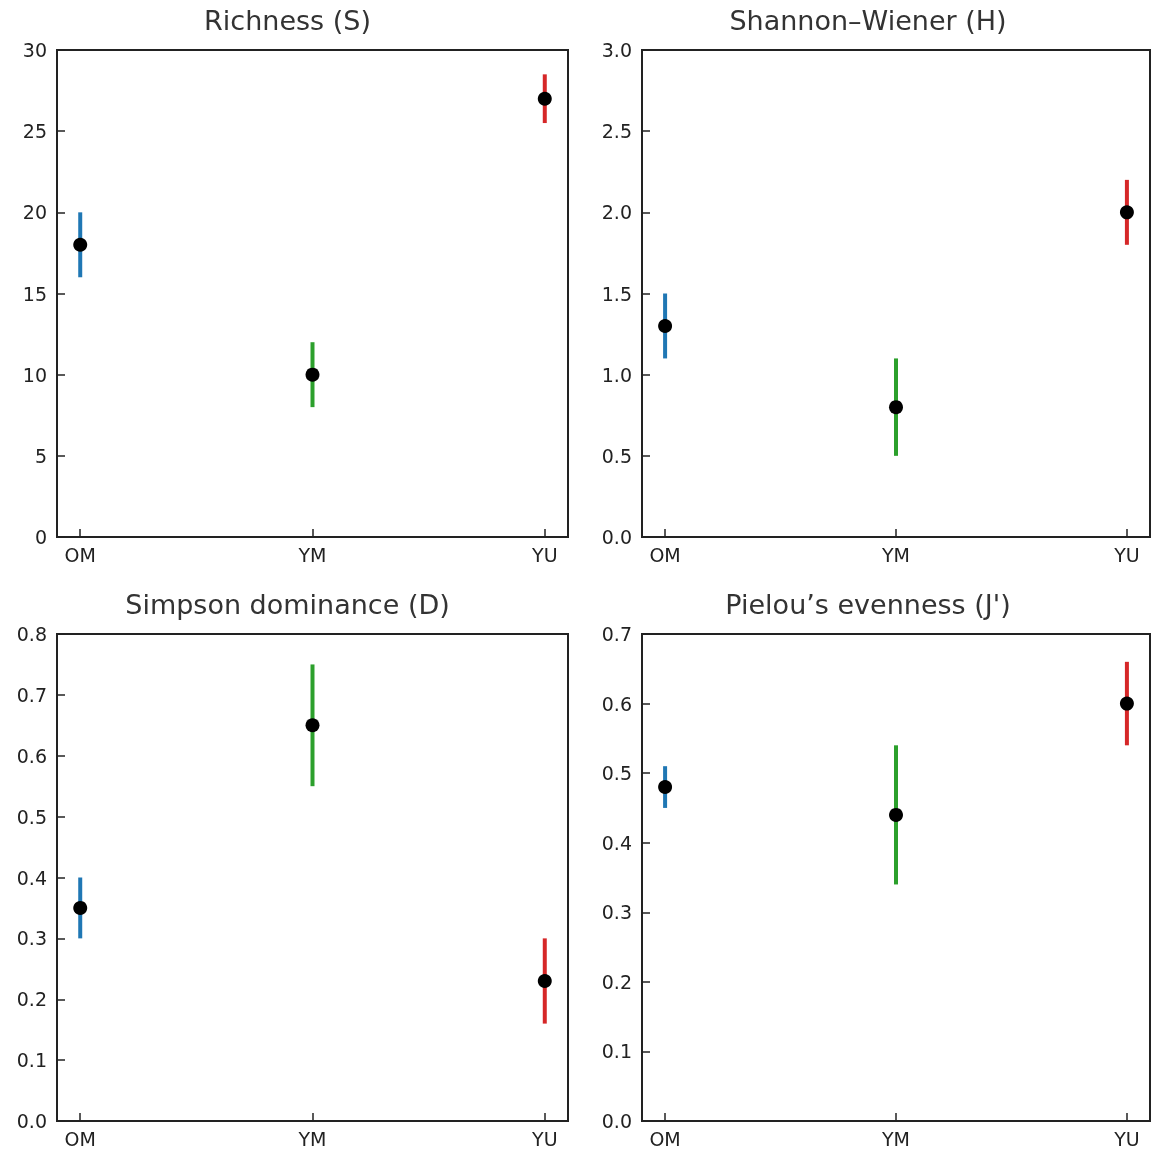  What do you see at coordinates (40, 537) in the screenshot?
I see `y-tick-label: 0` at bounding box center [40, 537].